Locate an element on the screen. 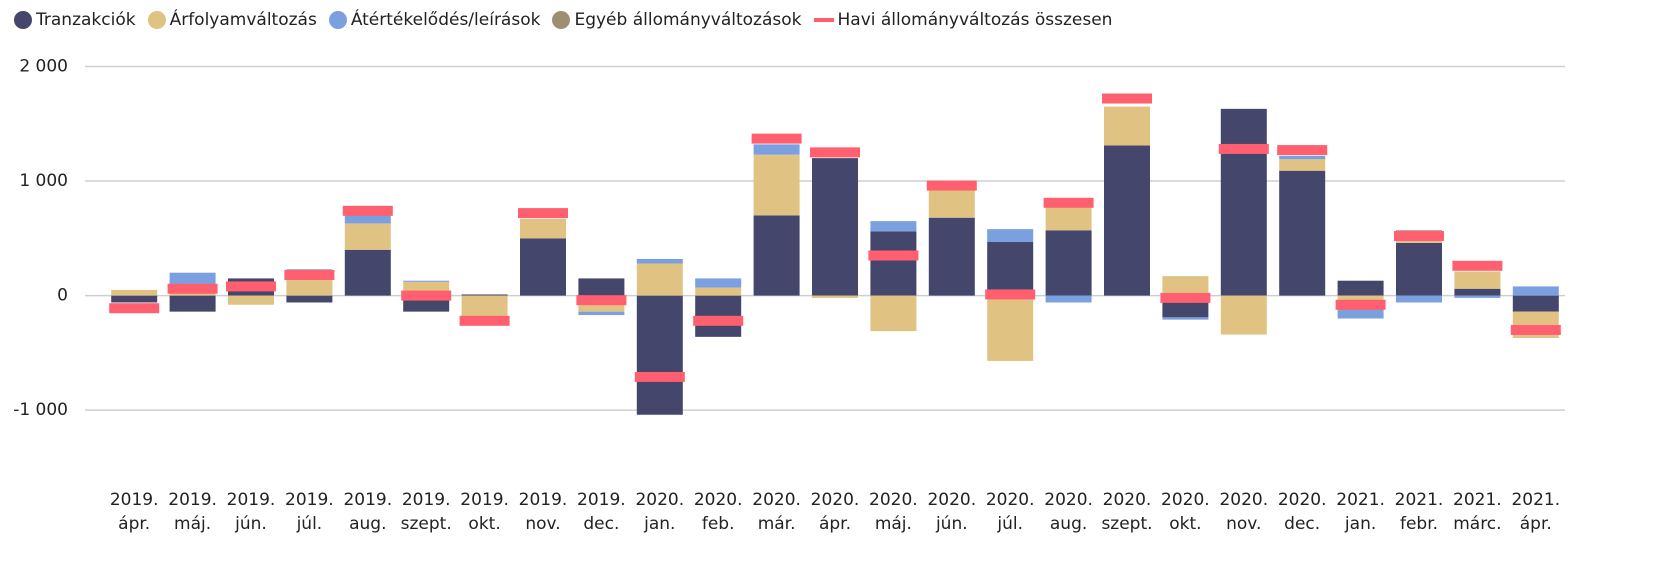  x-tick-label: 2021. febr. is located at coordinates (1419, 512).